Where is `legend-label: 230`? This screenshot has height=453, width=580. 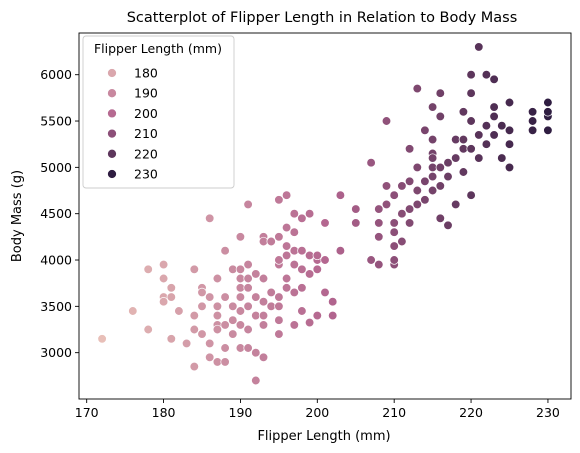 legend-label: 230 is located at coordinates (146, 174).